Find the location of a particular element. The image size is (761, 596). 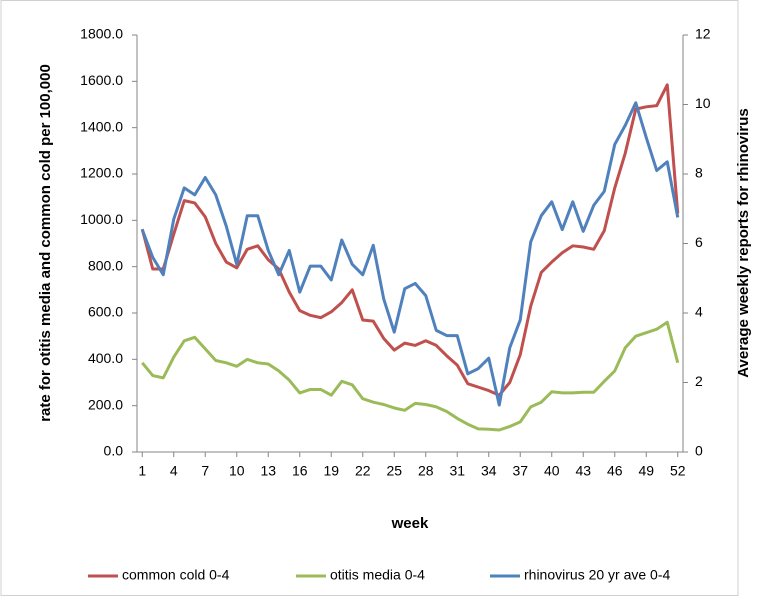

x-tick-label: 49 is located at coordinates (646, 471).